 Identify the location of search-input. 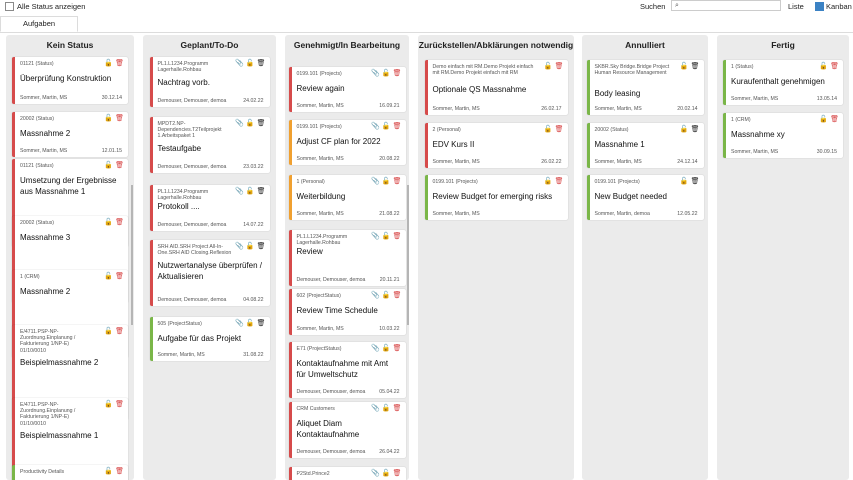
(731, 5).